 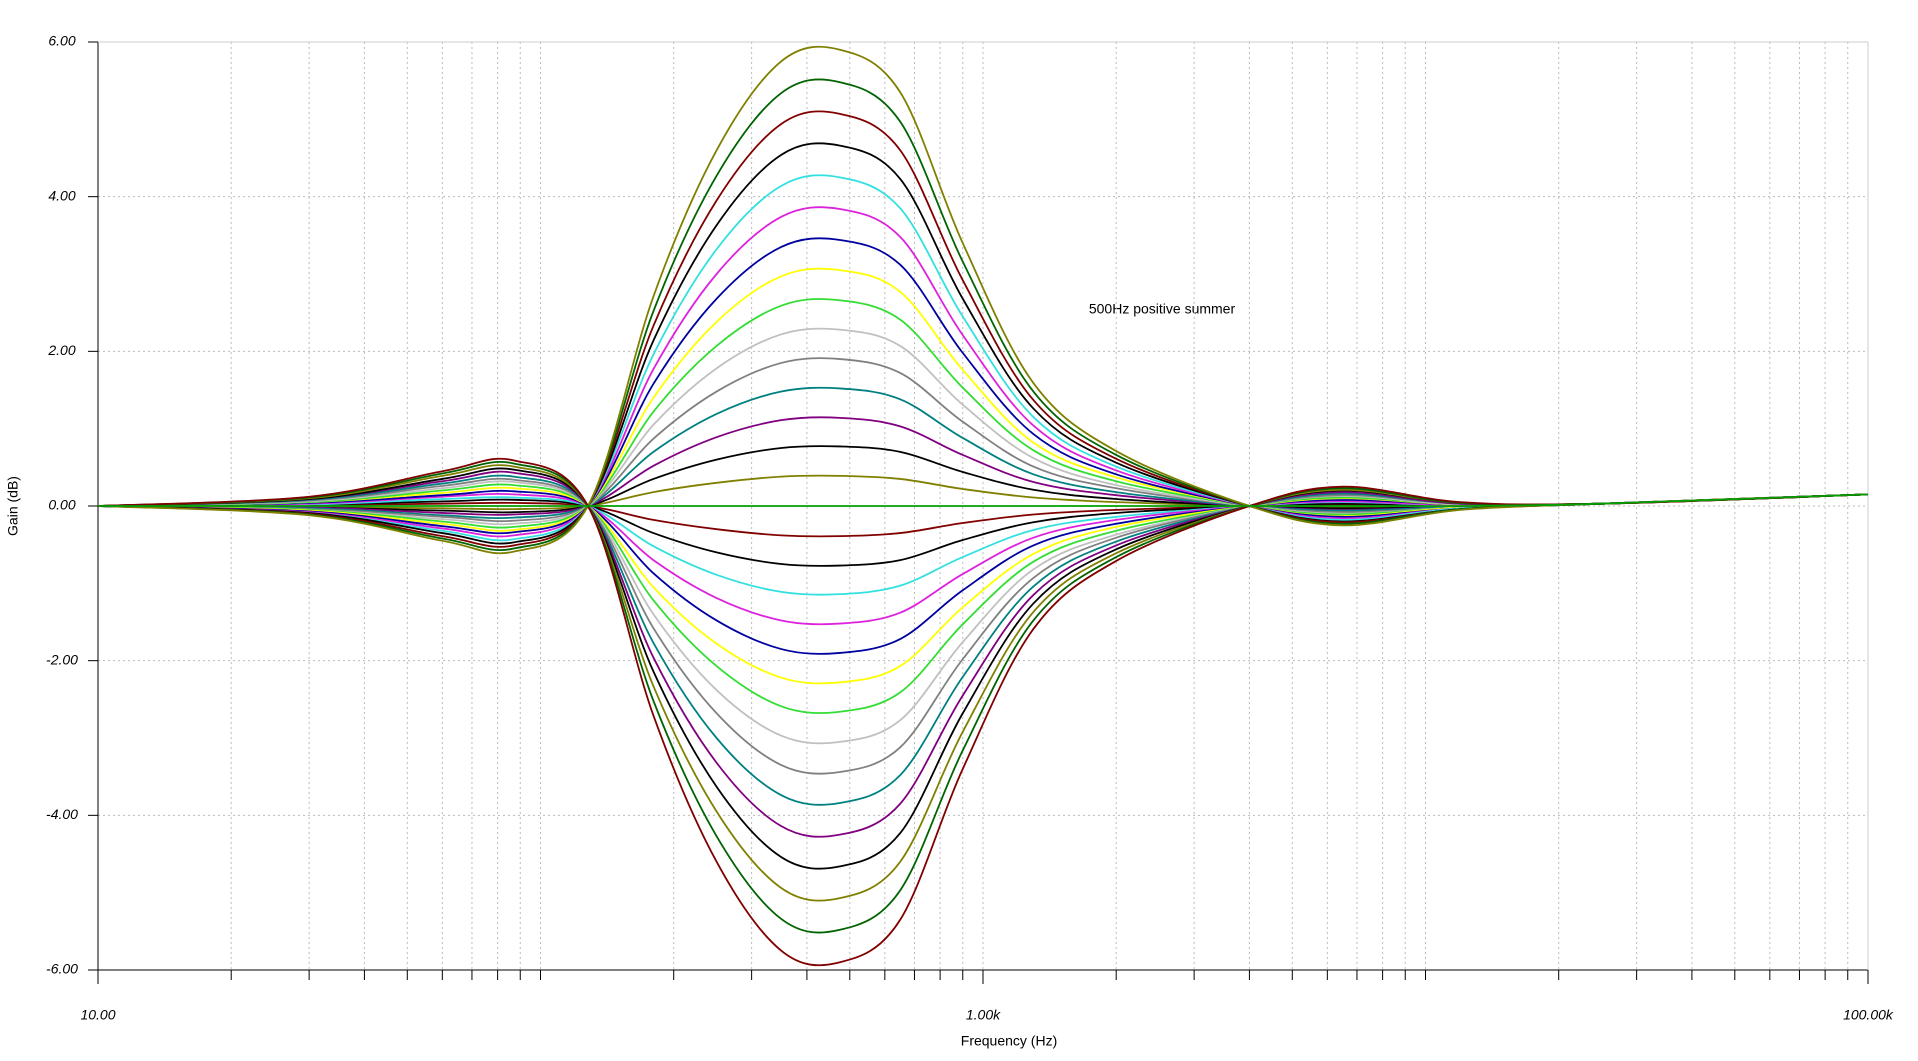 I want to click on y-tick-label: -2.00, so click(x=62, y=659).